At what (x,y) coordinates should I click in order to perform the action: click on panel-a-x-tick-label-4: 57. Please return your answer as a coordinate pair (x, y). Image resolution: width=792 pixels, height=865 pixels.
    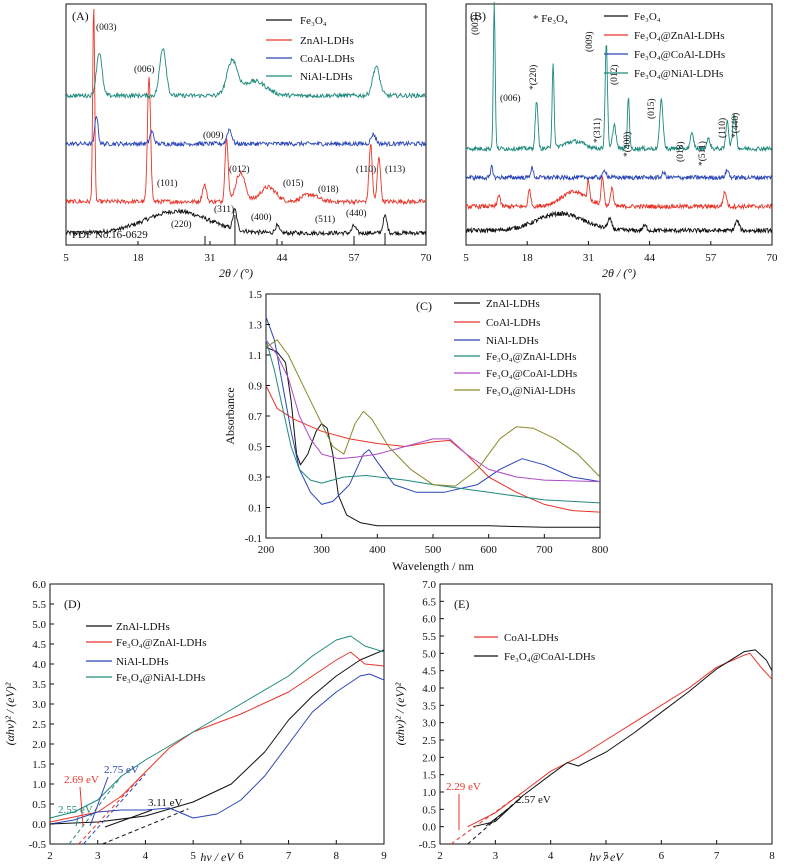
    Looking at the image, I should click on (355, 258).